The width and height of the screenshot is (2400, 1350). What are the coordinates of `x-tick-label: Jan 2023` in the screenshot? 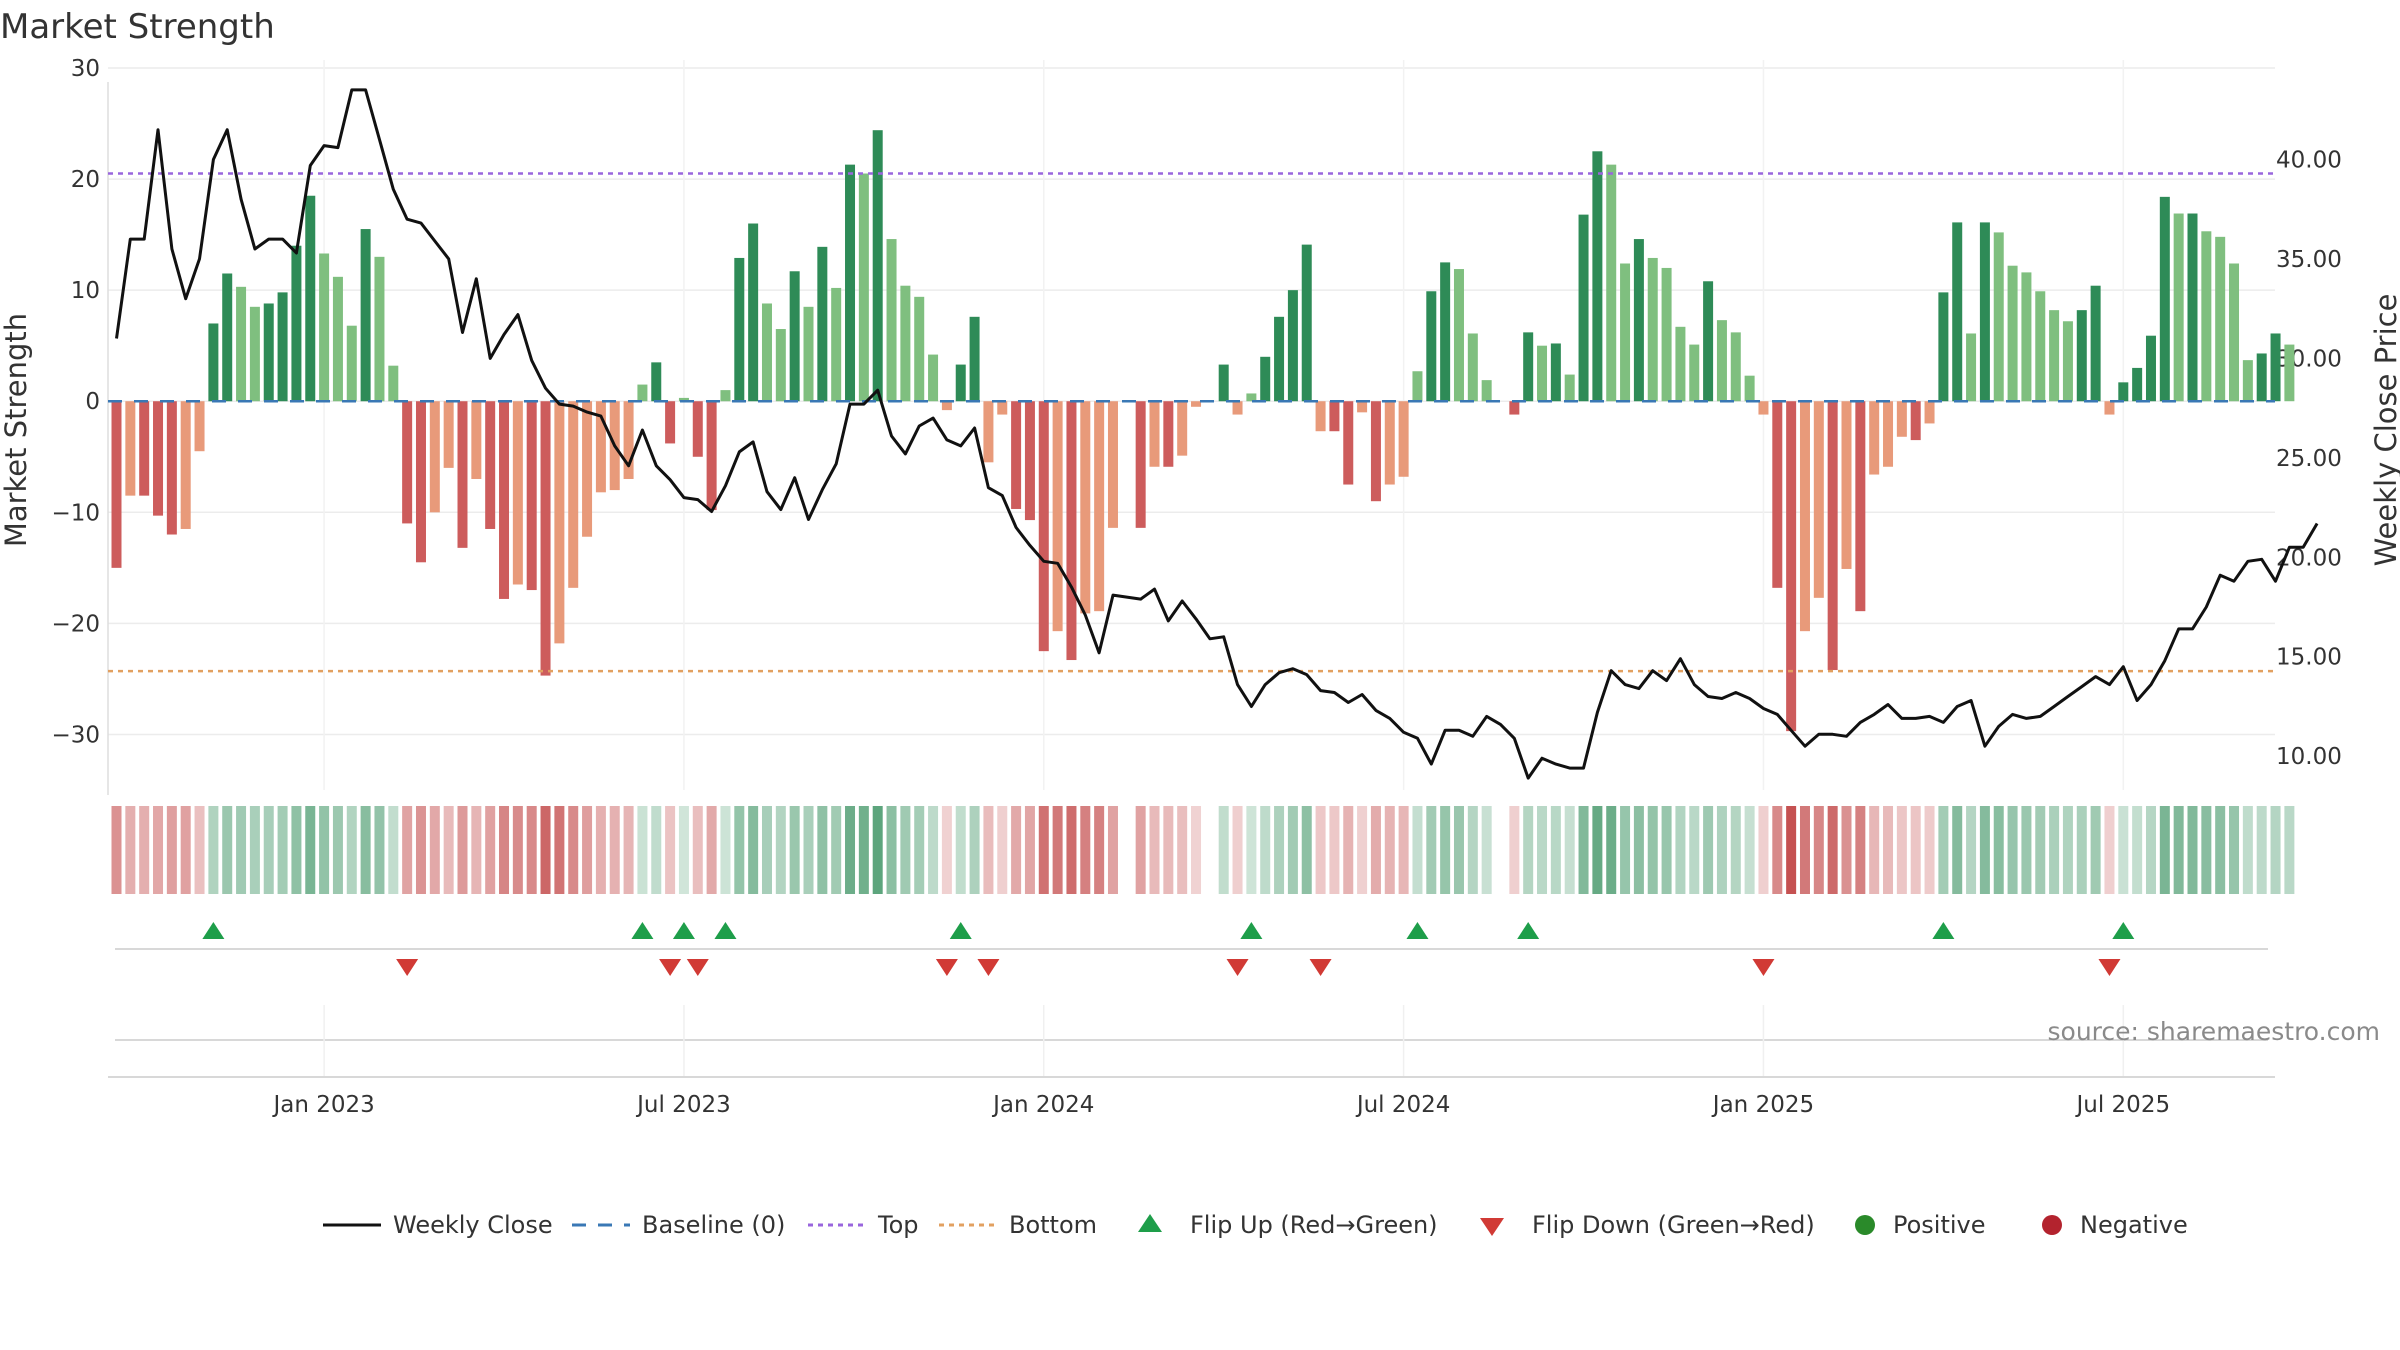 It's located at (322, 1105).